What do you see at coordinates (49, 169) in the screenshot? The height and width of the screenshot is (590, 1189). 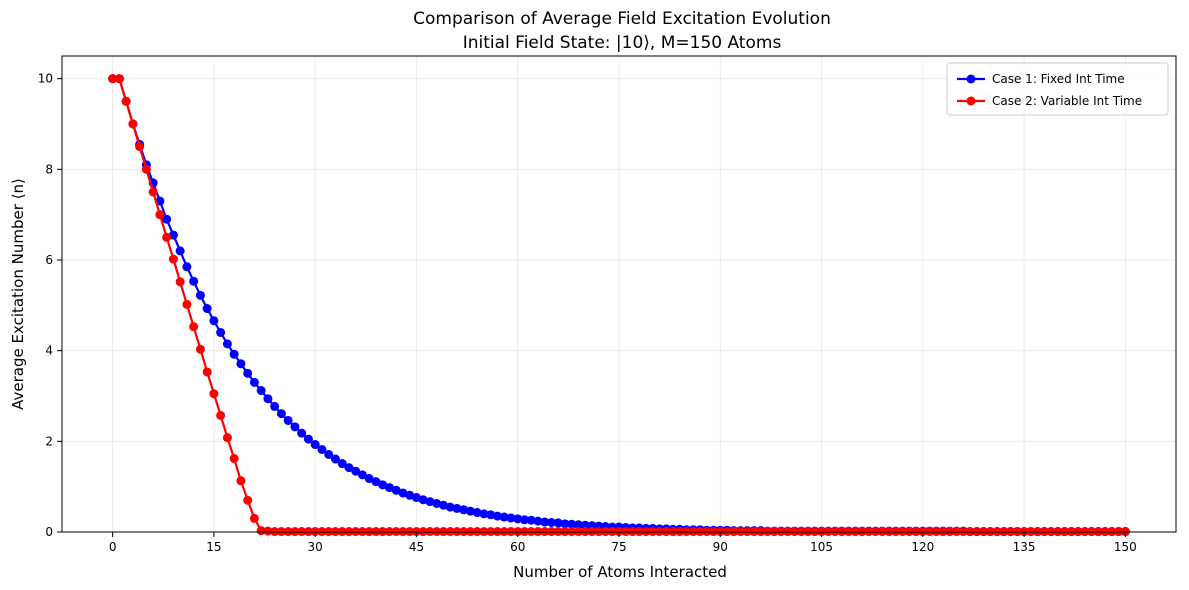 I see `y-tick-label: 8` at bounding box center [49, 169].